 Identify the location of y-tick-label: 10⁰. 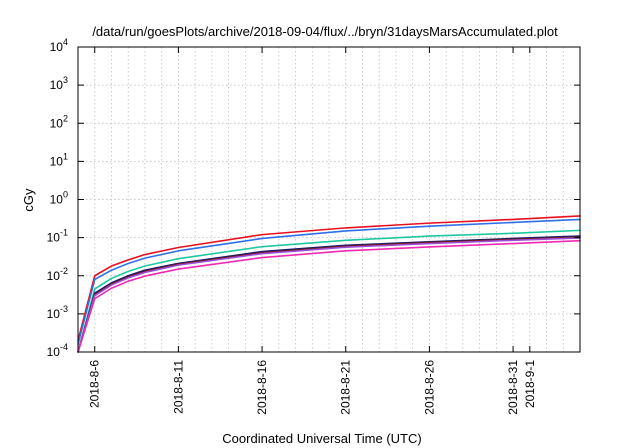
(59, 198).